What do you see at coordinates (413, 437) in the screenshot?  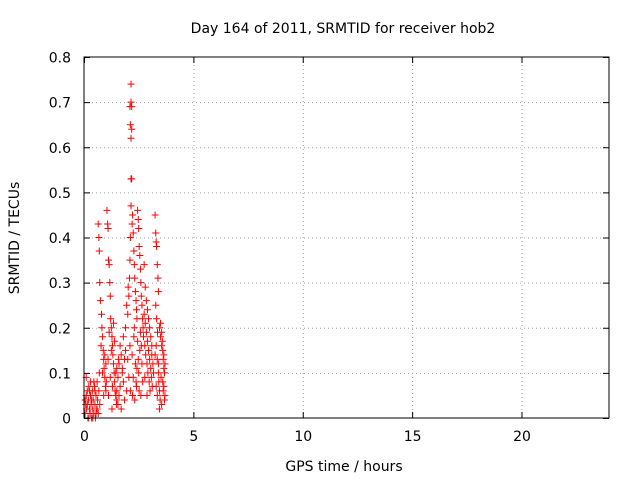 I see `x-tick-label: 15` at bounding box center [413, 437].